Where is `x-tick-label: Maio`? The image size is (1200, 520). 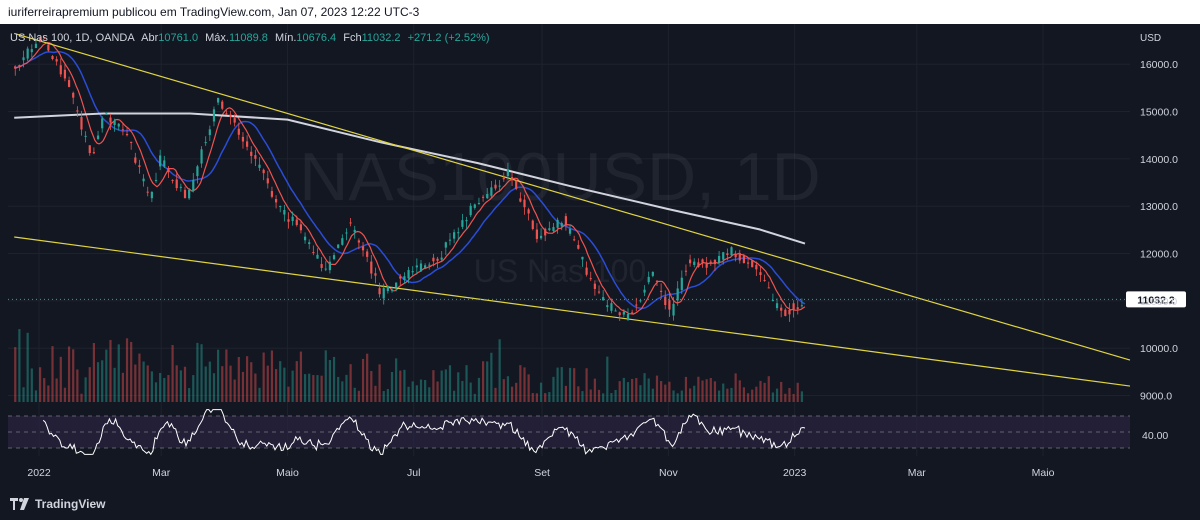
x-tick-label: Maio is located at coordinates (1043, 473).